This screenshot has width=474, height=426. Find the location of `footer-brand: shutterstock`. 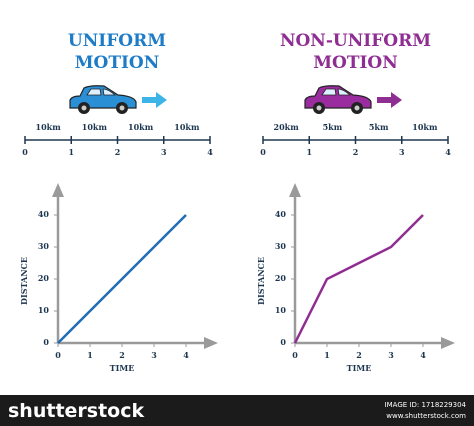

footer-brand: shutterstock is located at coordinates (76, 411).